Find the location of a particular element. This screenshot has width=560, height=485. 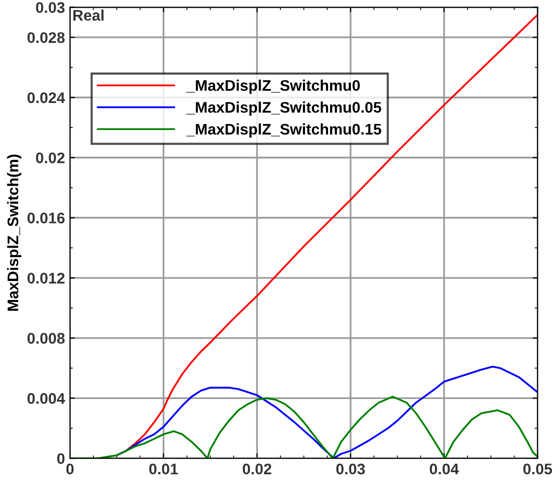

y-tick-label: 0.008 is located at coordinates (46, 338).